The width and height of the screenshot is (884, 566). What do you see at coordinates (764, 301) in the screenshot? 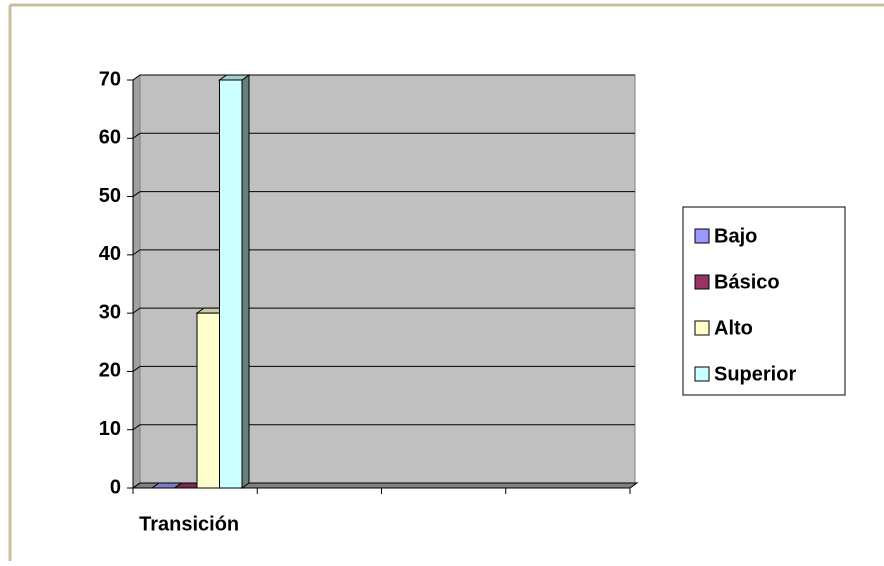
I see `legend` at bounding box center [764, 301].